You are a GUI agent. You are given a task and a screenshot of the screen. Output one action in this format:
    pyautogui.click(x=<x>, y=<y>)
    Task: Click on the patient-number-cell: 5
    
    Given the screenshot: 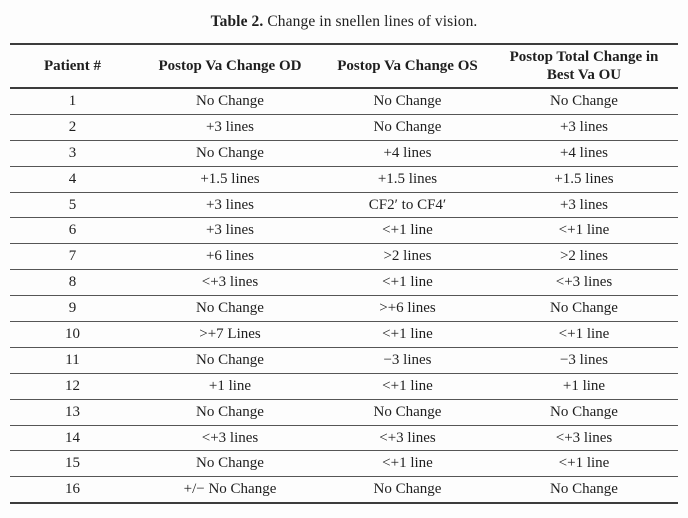 What is the action you would take?
    pyautogui.click(x=72, y=205)
    